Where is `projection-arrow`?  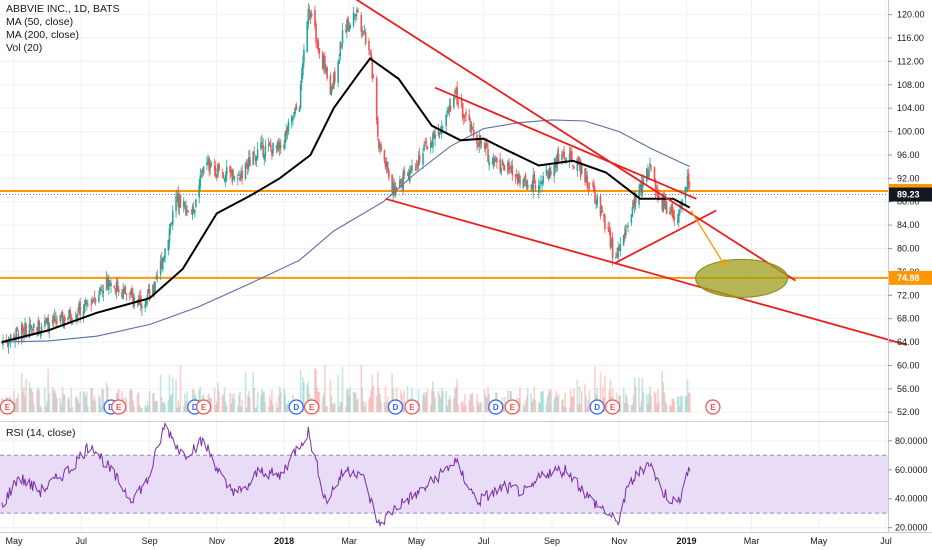 projection-arrow is located at coordinates (708, 238).